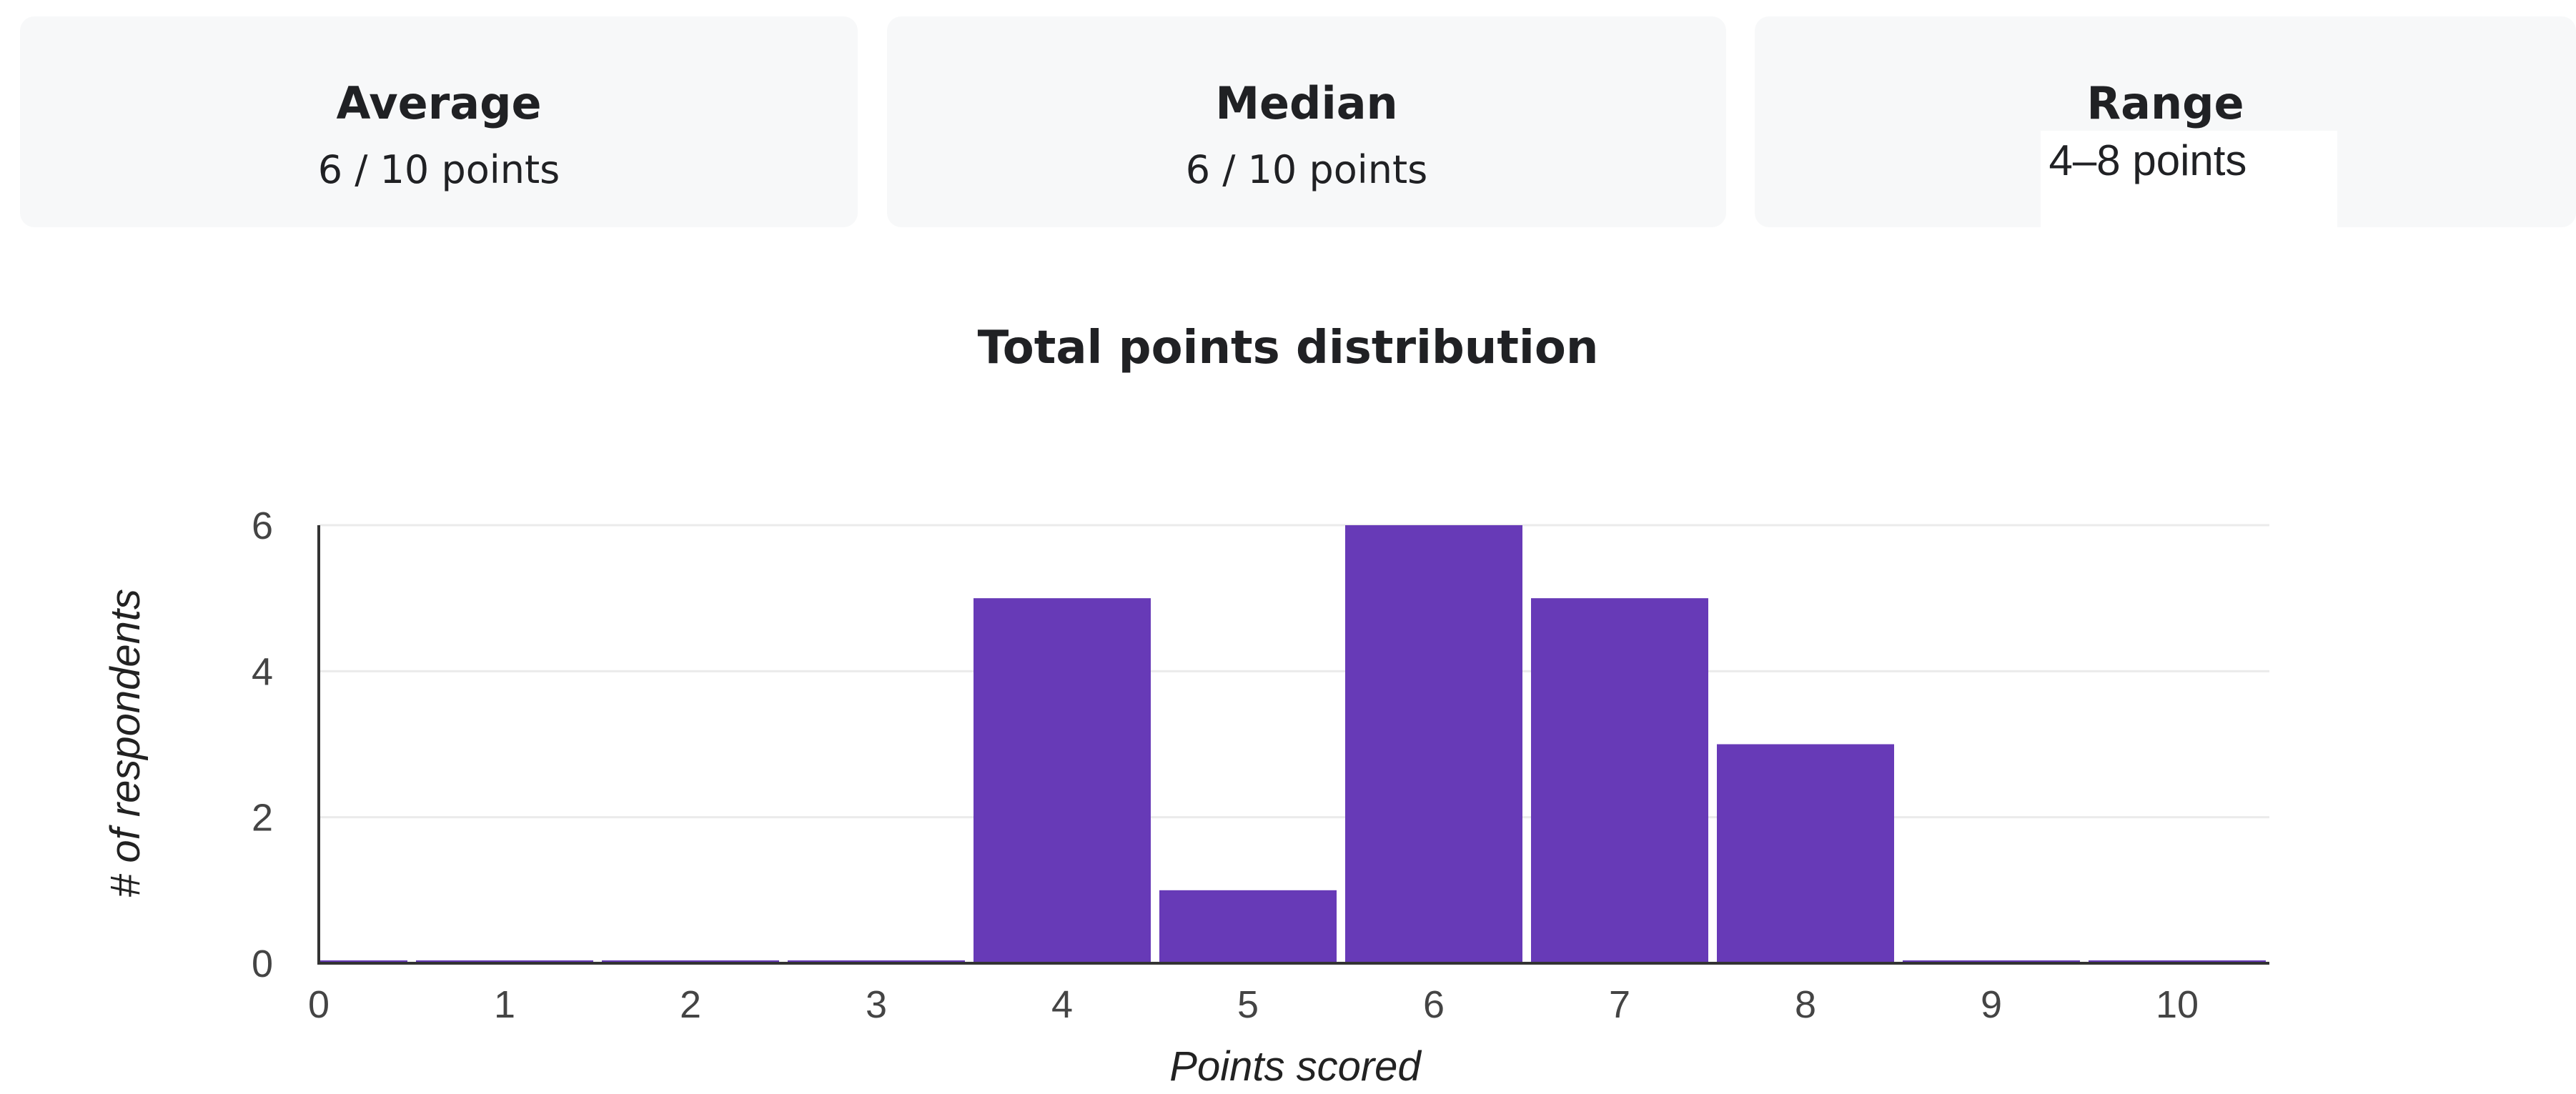 Image resolution: width=2576 pixels, height=1094 pixels. I want to click on chart-title: Total points distribution, so click(1288, 348).